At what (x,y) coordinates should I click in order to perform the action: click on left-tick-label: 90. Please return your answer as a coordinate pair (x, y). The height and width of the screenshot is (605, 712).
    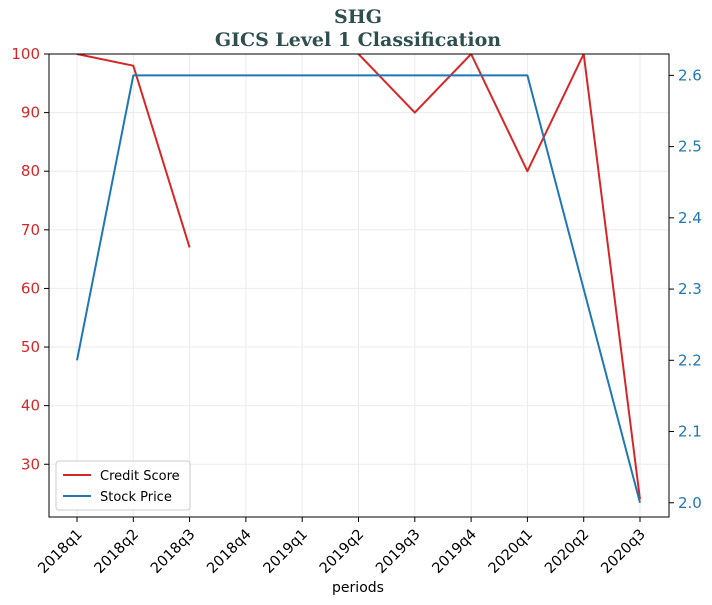
    Looking at the image, I should click on (30, 113).